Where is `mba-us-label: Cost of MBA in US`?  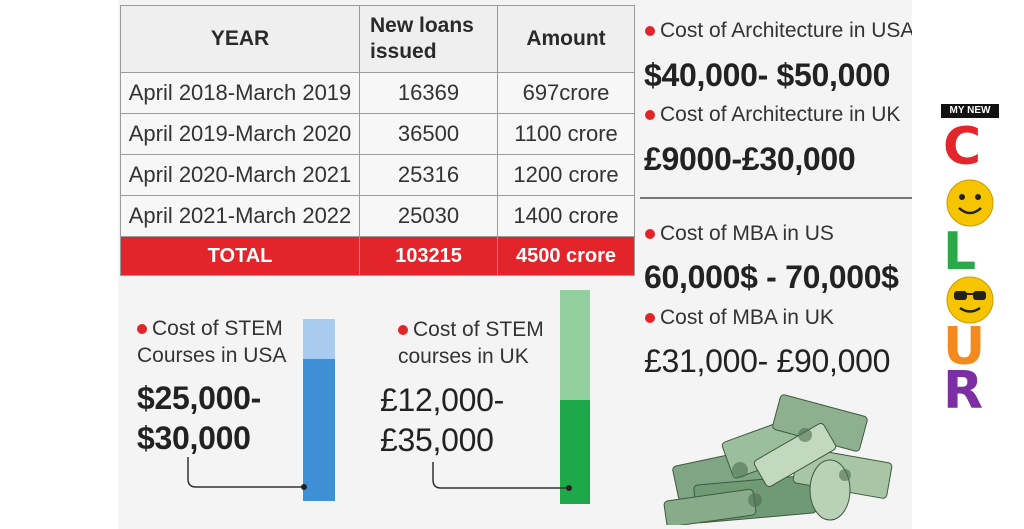
mba-us-label: Cost of MBA in US is located at coordinates (739, 233).